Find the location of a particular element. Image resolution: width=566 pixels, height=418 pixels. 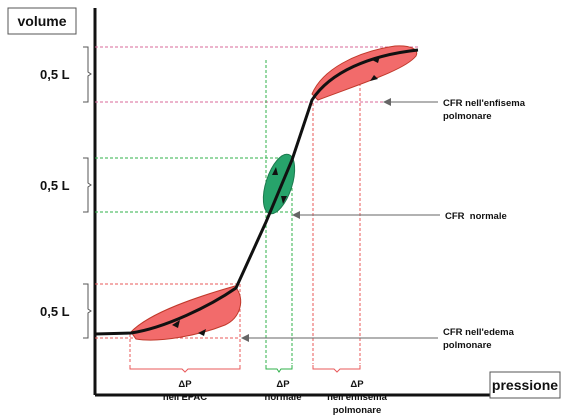

delta-normale-line2: normale is located at coordinates (283, 397).